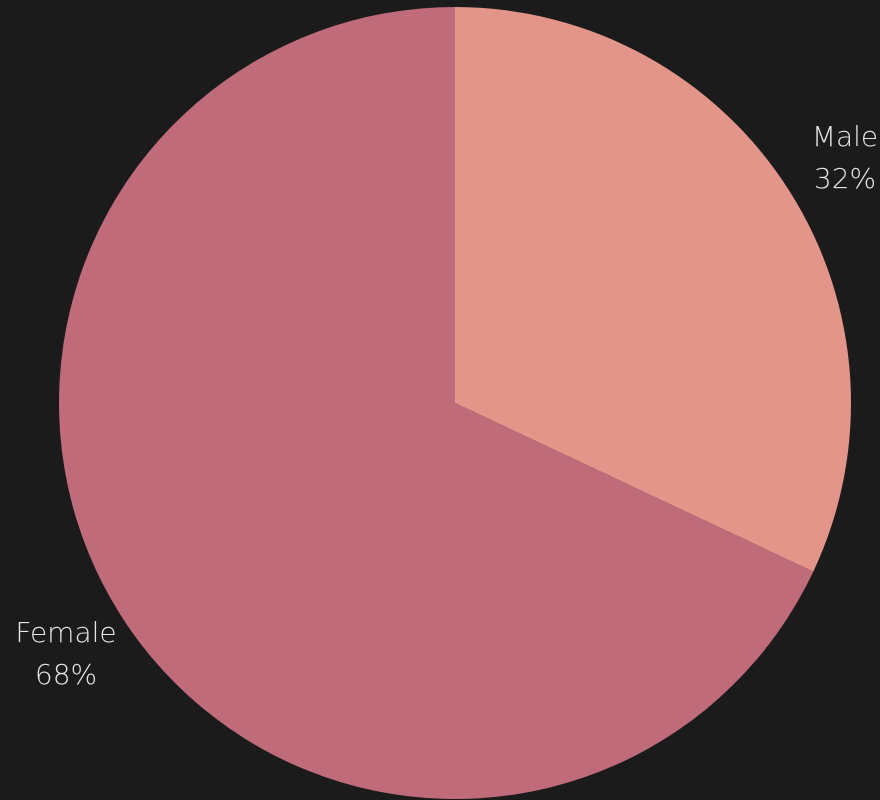 This screenshot has height=800, width=880. What do you see at coordinates (65, 632) in the screenshot?
I see `slice-category-label: Female` at bounding box center [65, 632].